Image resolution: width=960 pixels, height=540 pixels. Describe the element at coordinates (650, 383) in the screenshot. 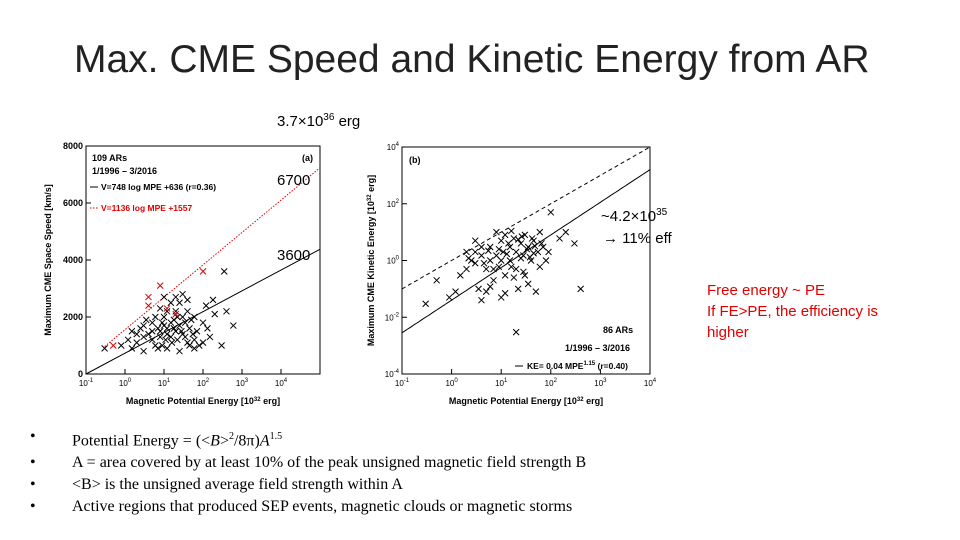

I see `x-tick-label-b: 10⁴` at that location.